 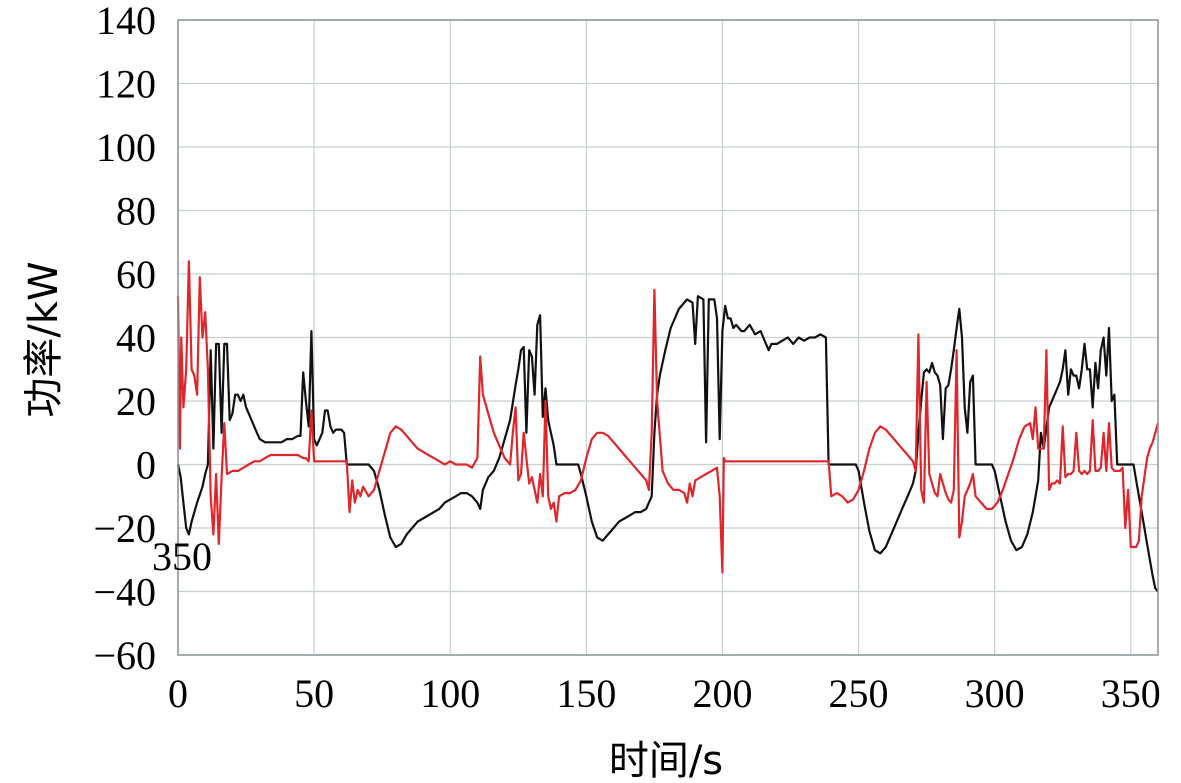 I want to click on y-tick-label: −40, so click(x=124, y=592).